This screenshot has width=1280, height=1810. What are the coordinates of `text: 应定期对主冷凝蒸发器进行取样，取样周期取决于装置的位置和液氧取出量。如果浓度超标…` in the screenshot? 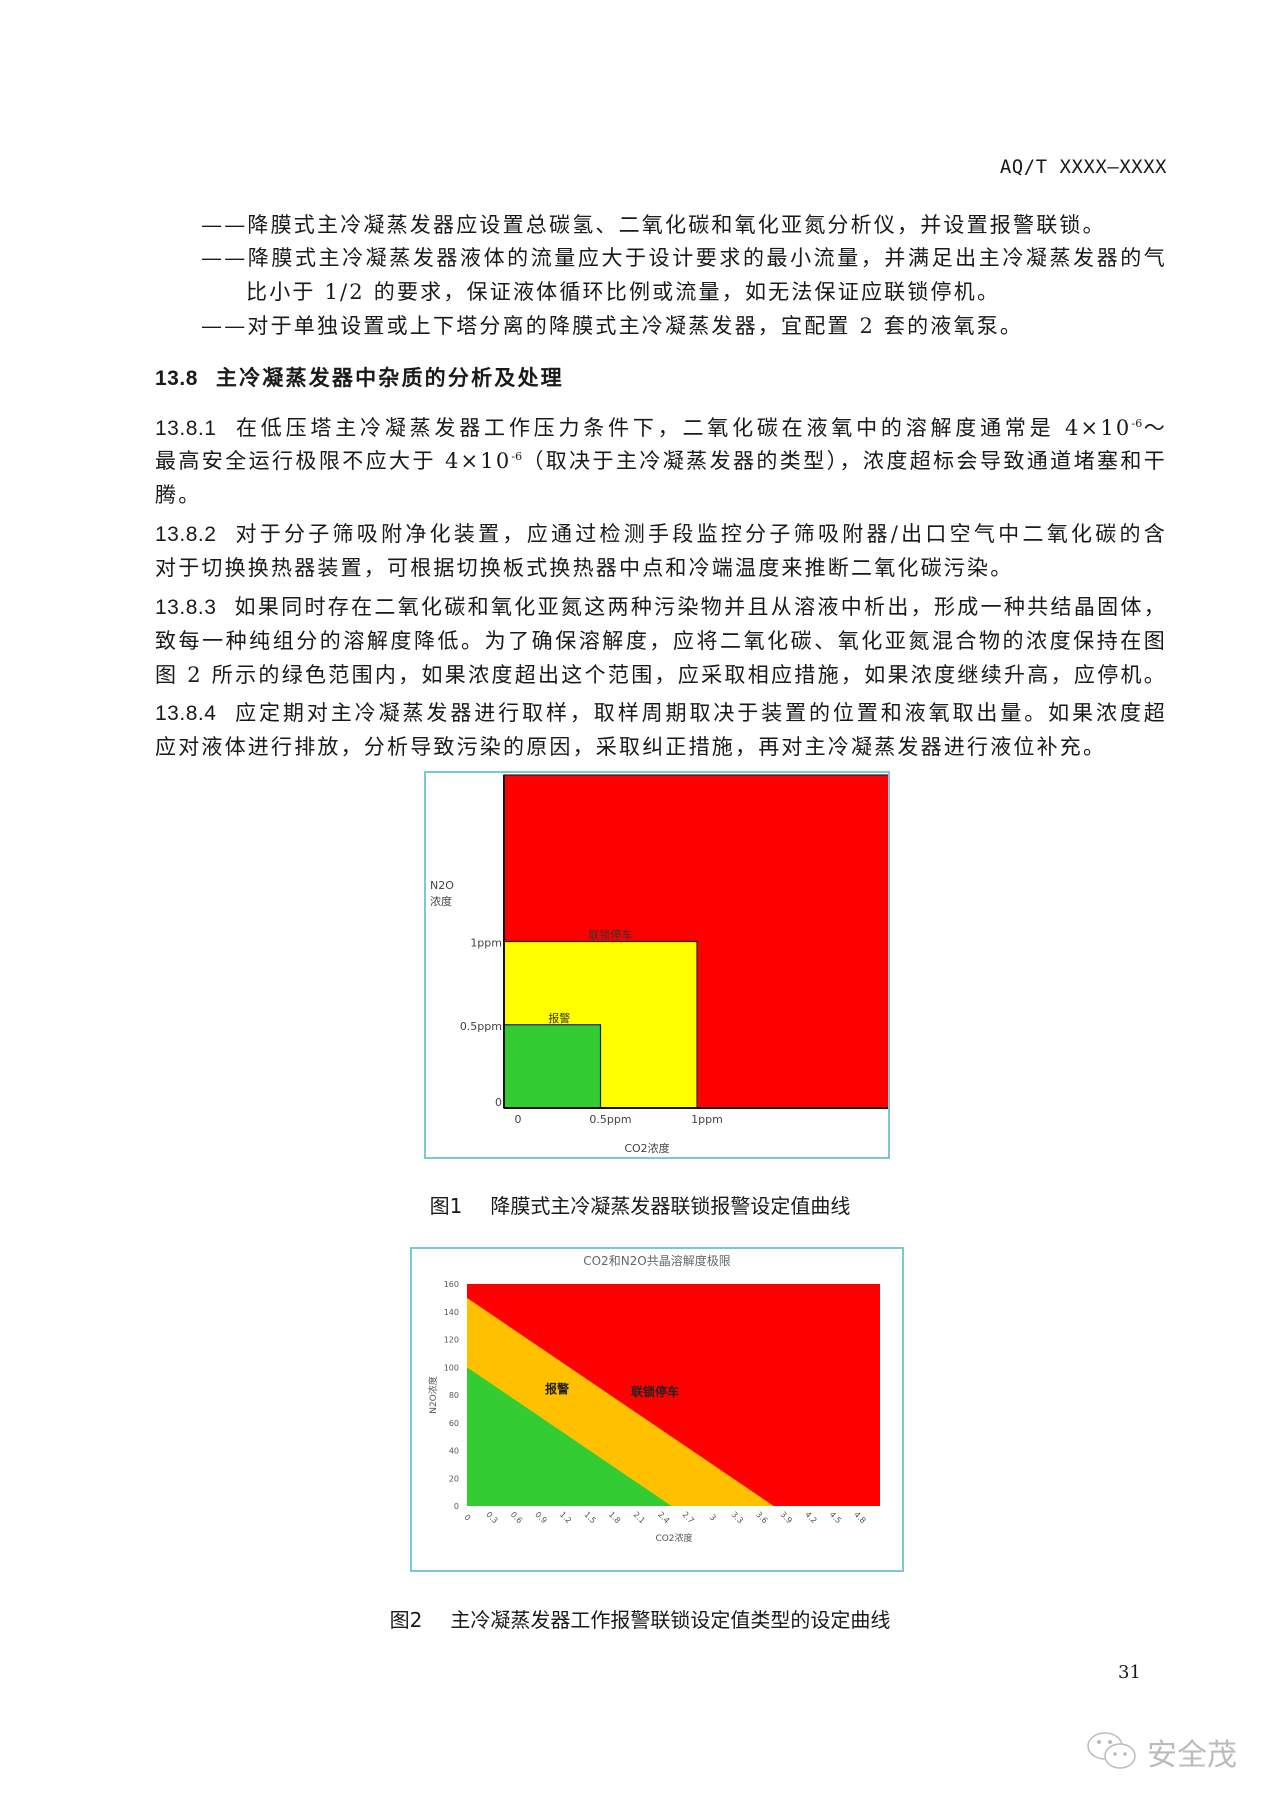 It's located at (700, 713).